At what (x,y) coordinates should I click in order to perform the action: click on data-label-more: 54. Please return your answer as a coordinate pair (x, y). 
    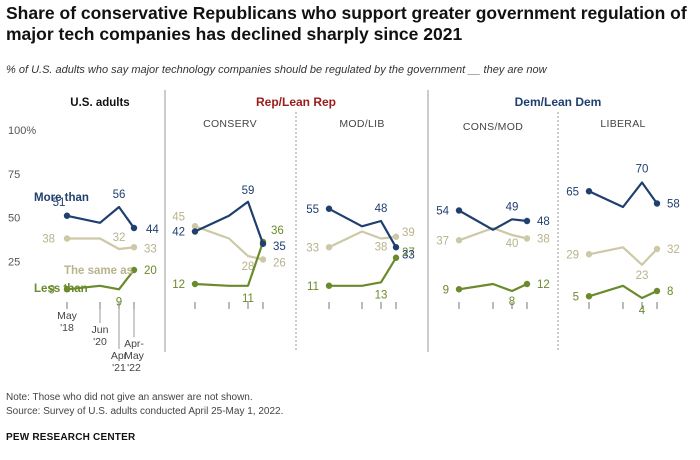
    Looking at the image, I should click on (442, 212).